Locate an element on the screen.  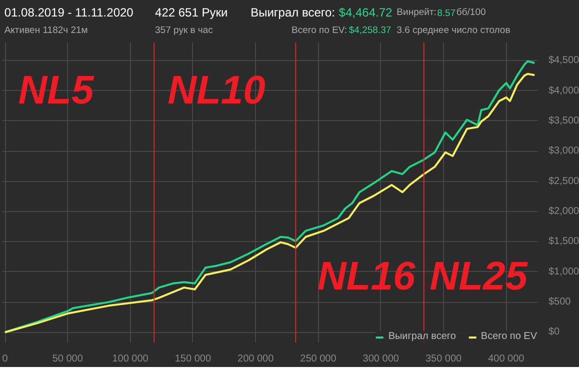
y-tick-label: $2,500 is located at coordinates (563, 181).